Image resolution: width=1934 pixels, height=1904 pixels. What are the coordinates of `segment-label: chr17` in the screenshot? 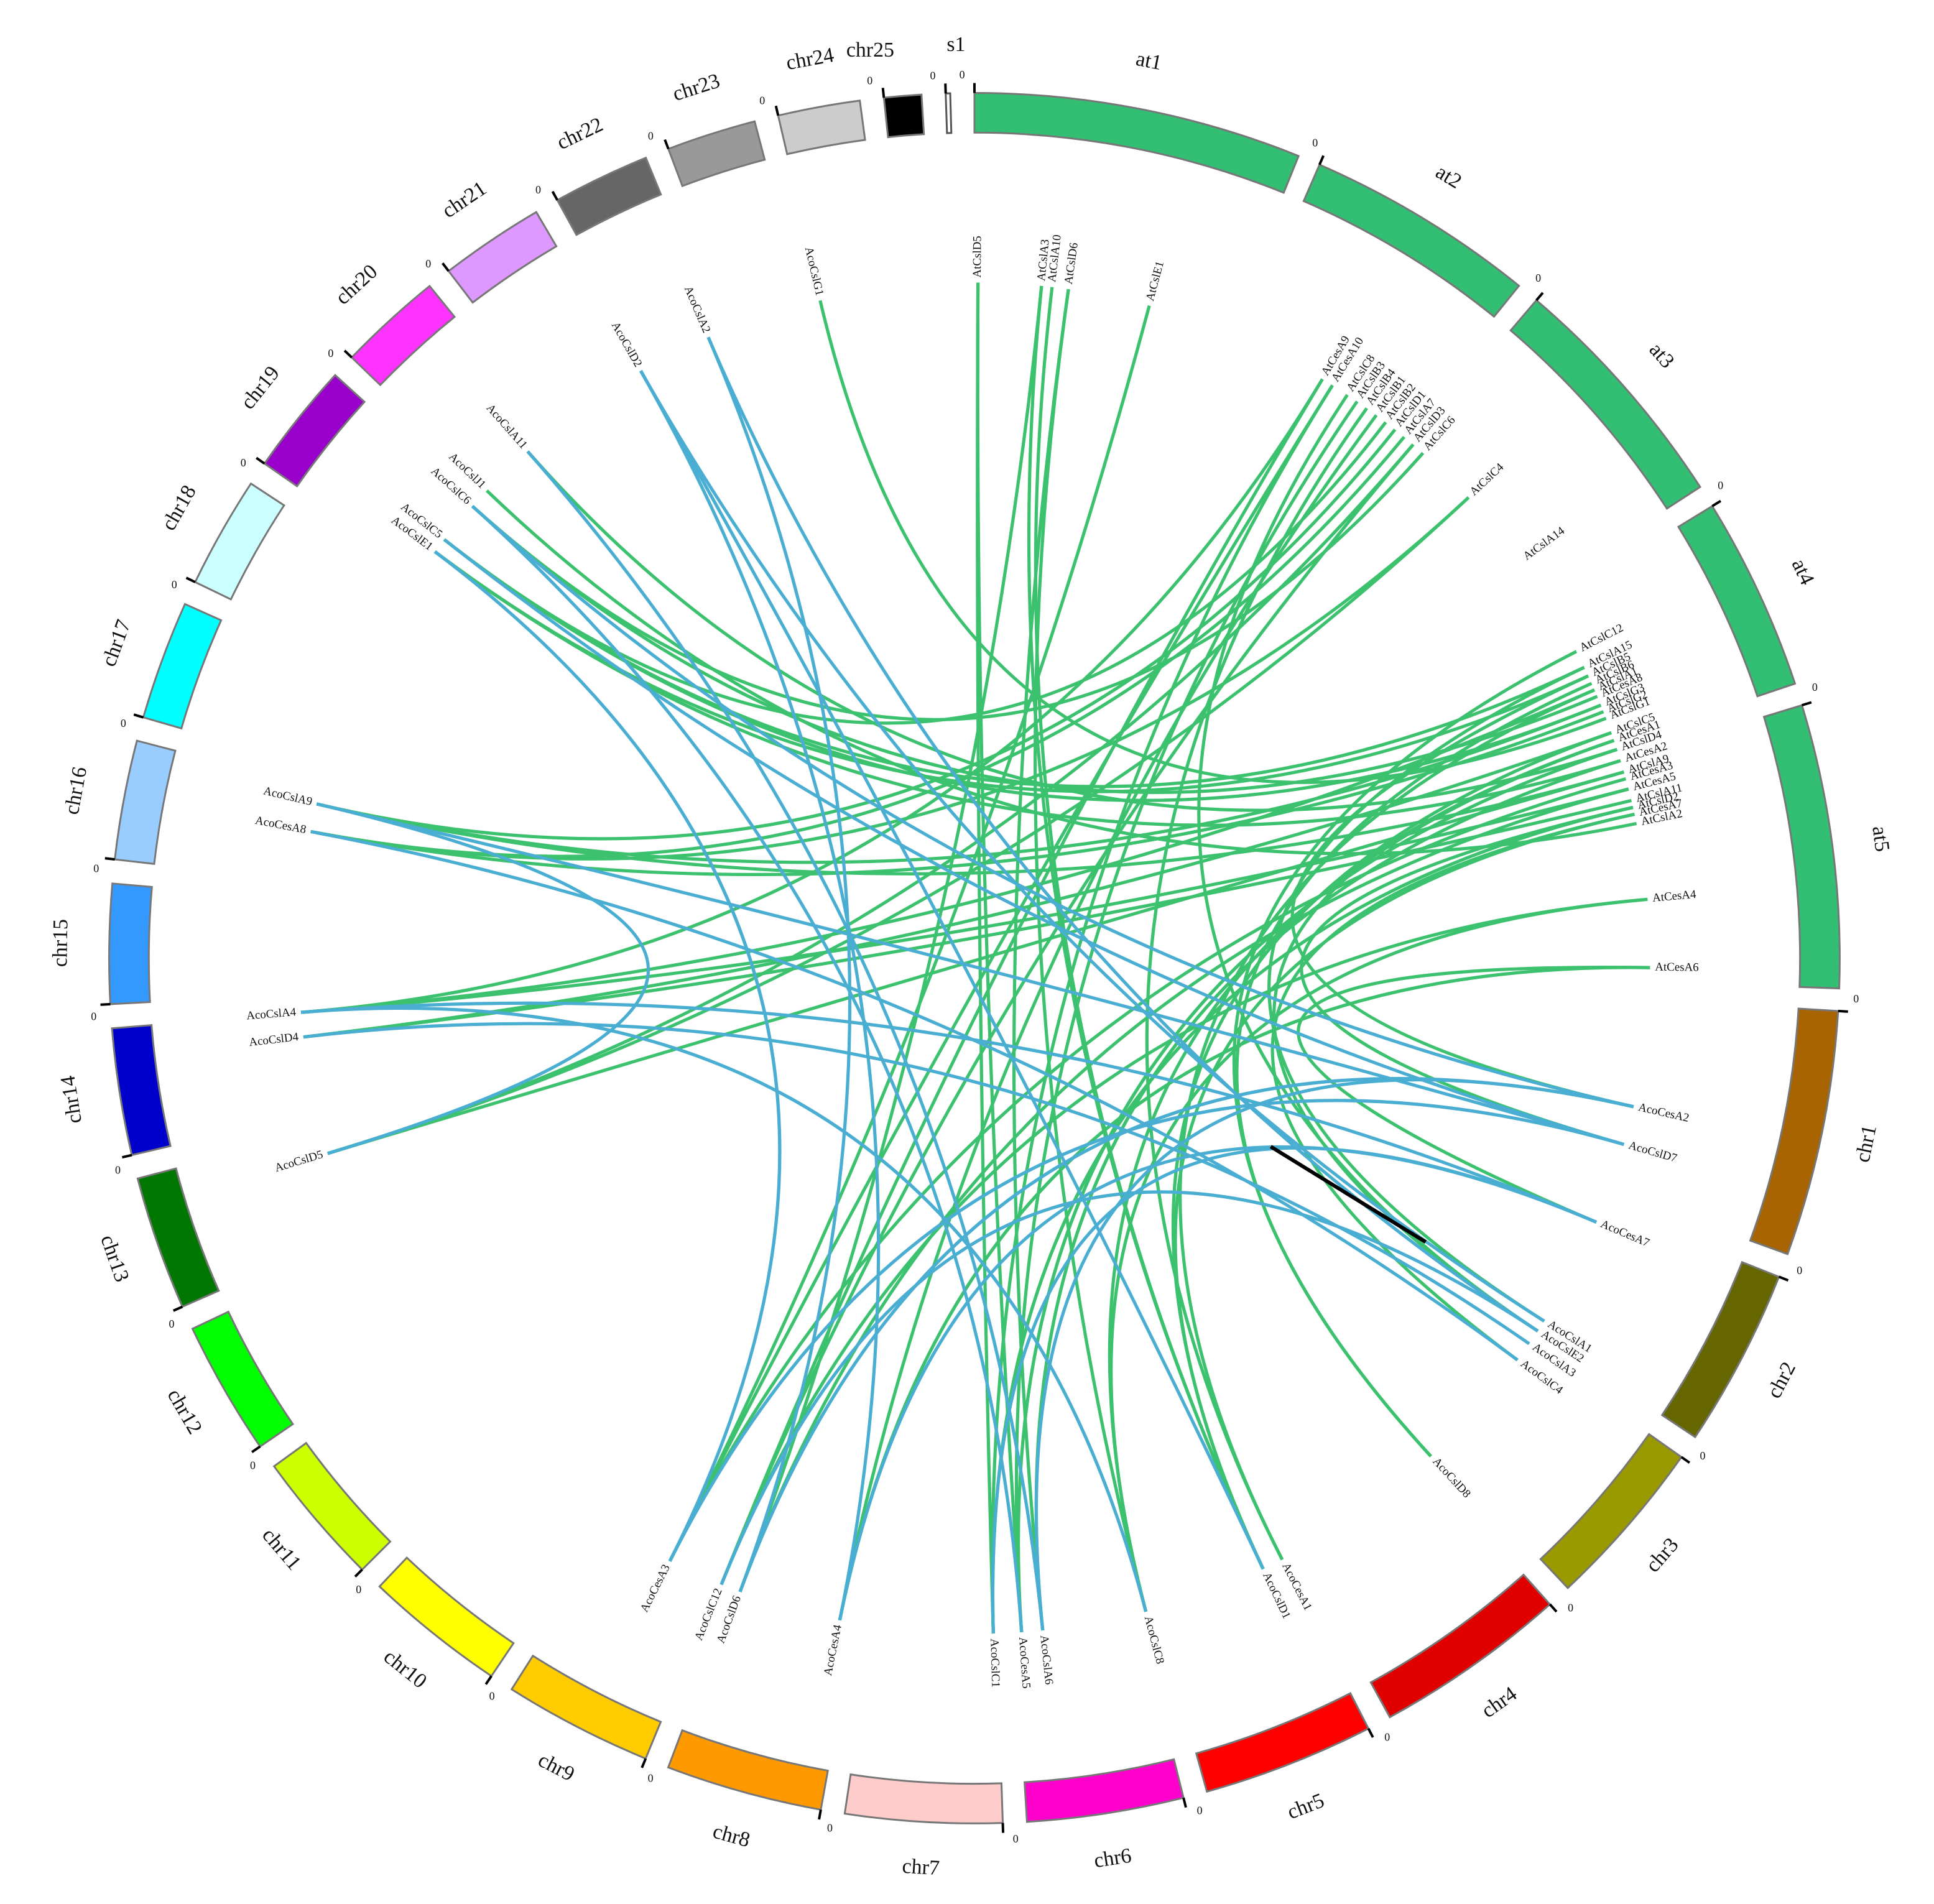 It's located at (116, 643).